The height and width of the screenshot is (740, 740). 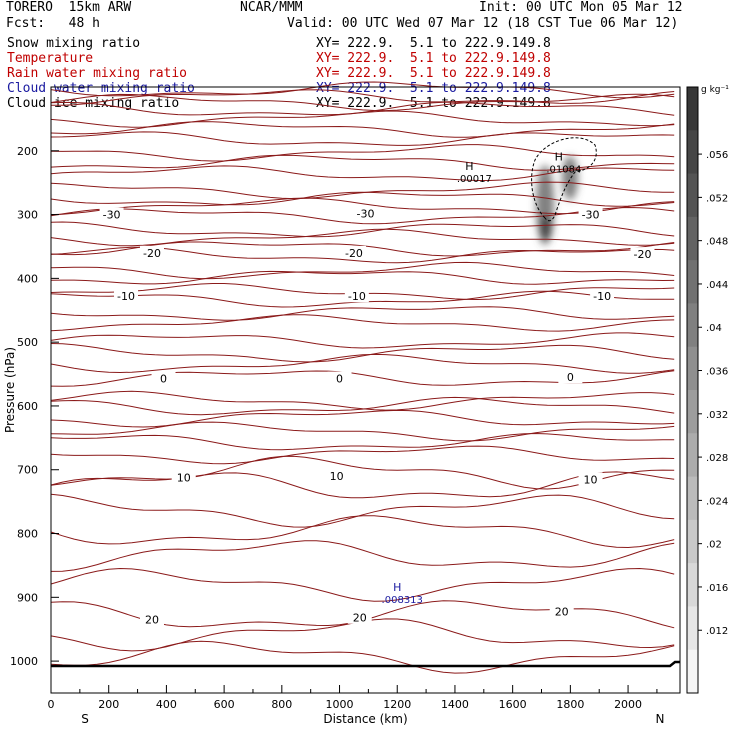 What do you see at coordinates (50, 58) in the screenshot?
I see `legend-temperature-label: Temperature` at bounding box center [50, 58].